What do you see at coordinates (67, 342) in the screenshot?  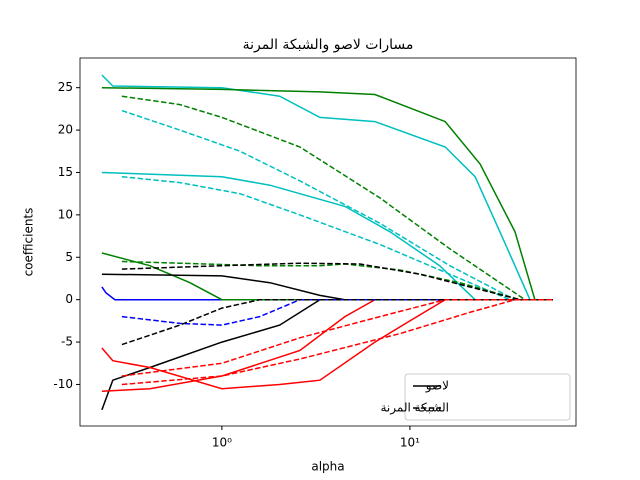 I see `y-tick-label: -5` at bounding box center [67, 342].